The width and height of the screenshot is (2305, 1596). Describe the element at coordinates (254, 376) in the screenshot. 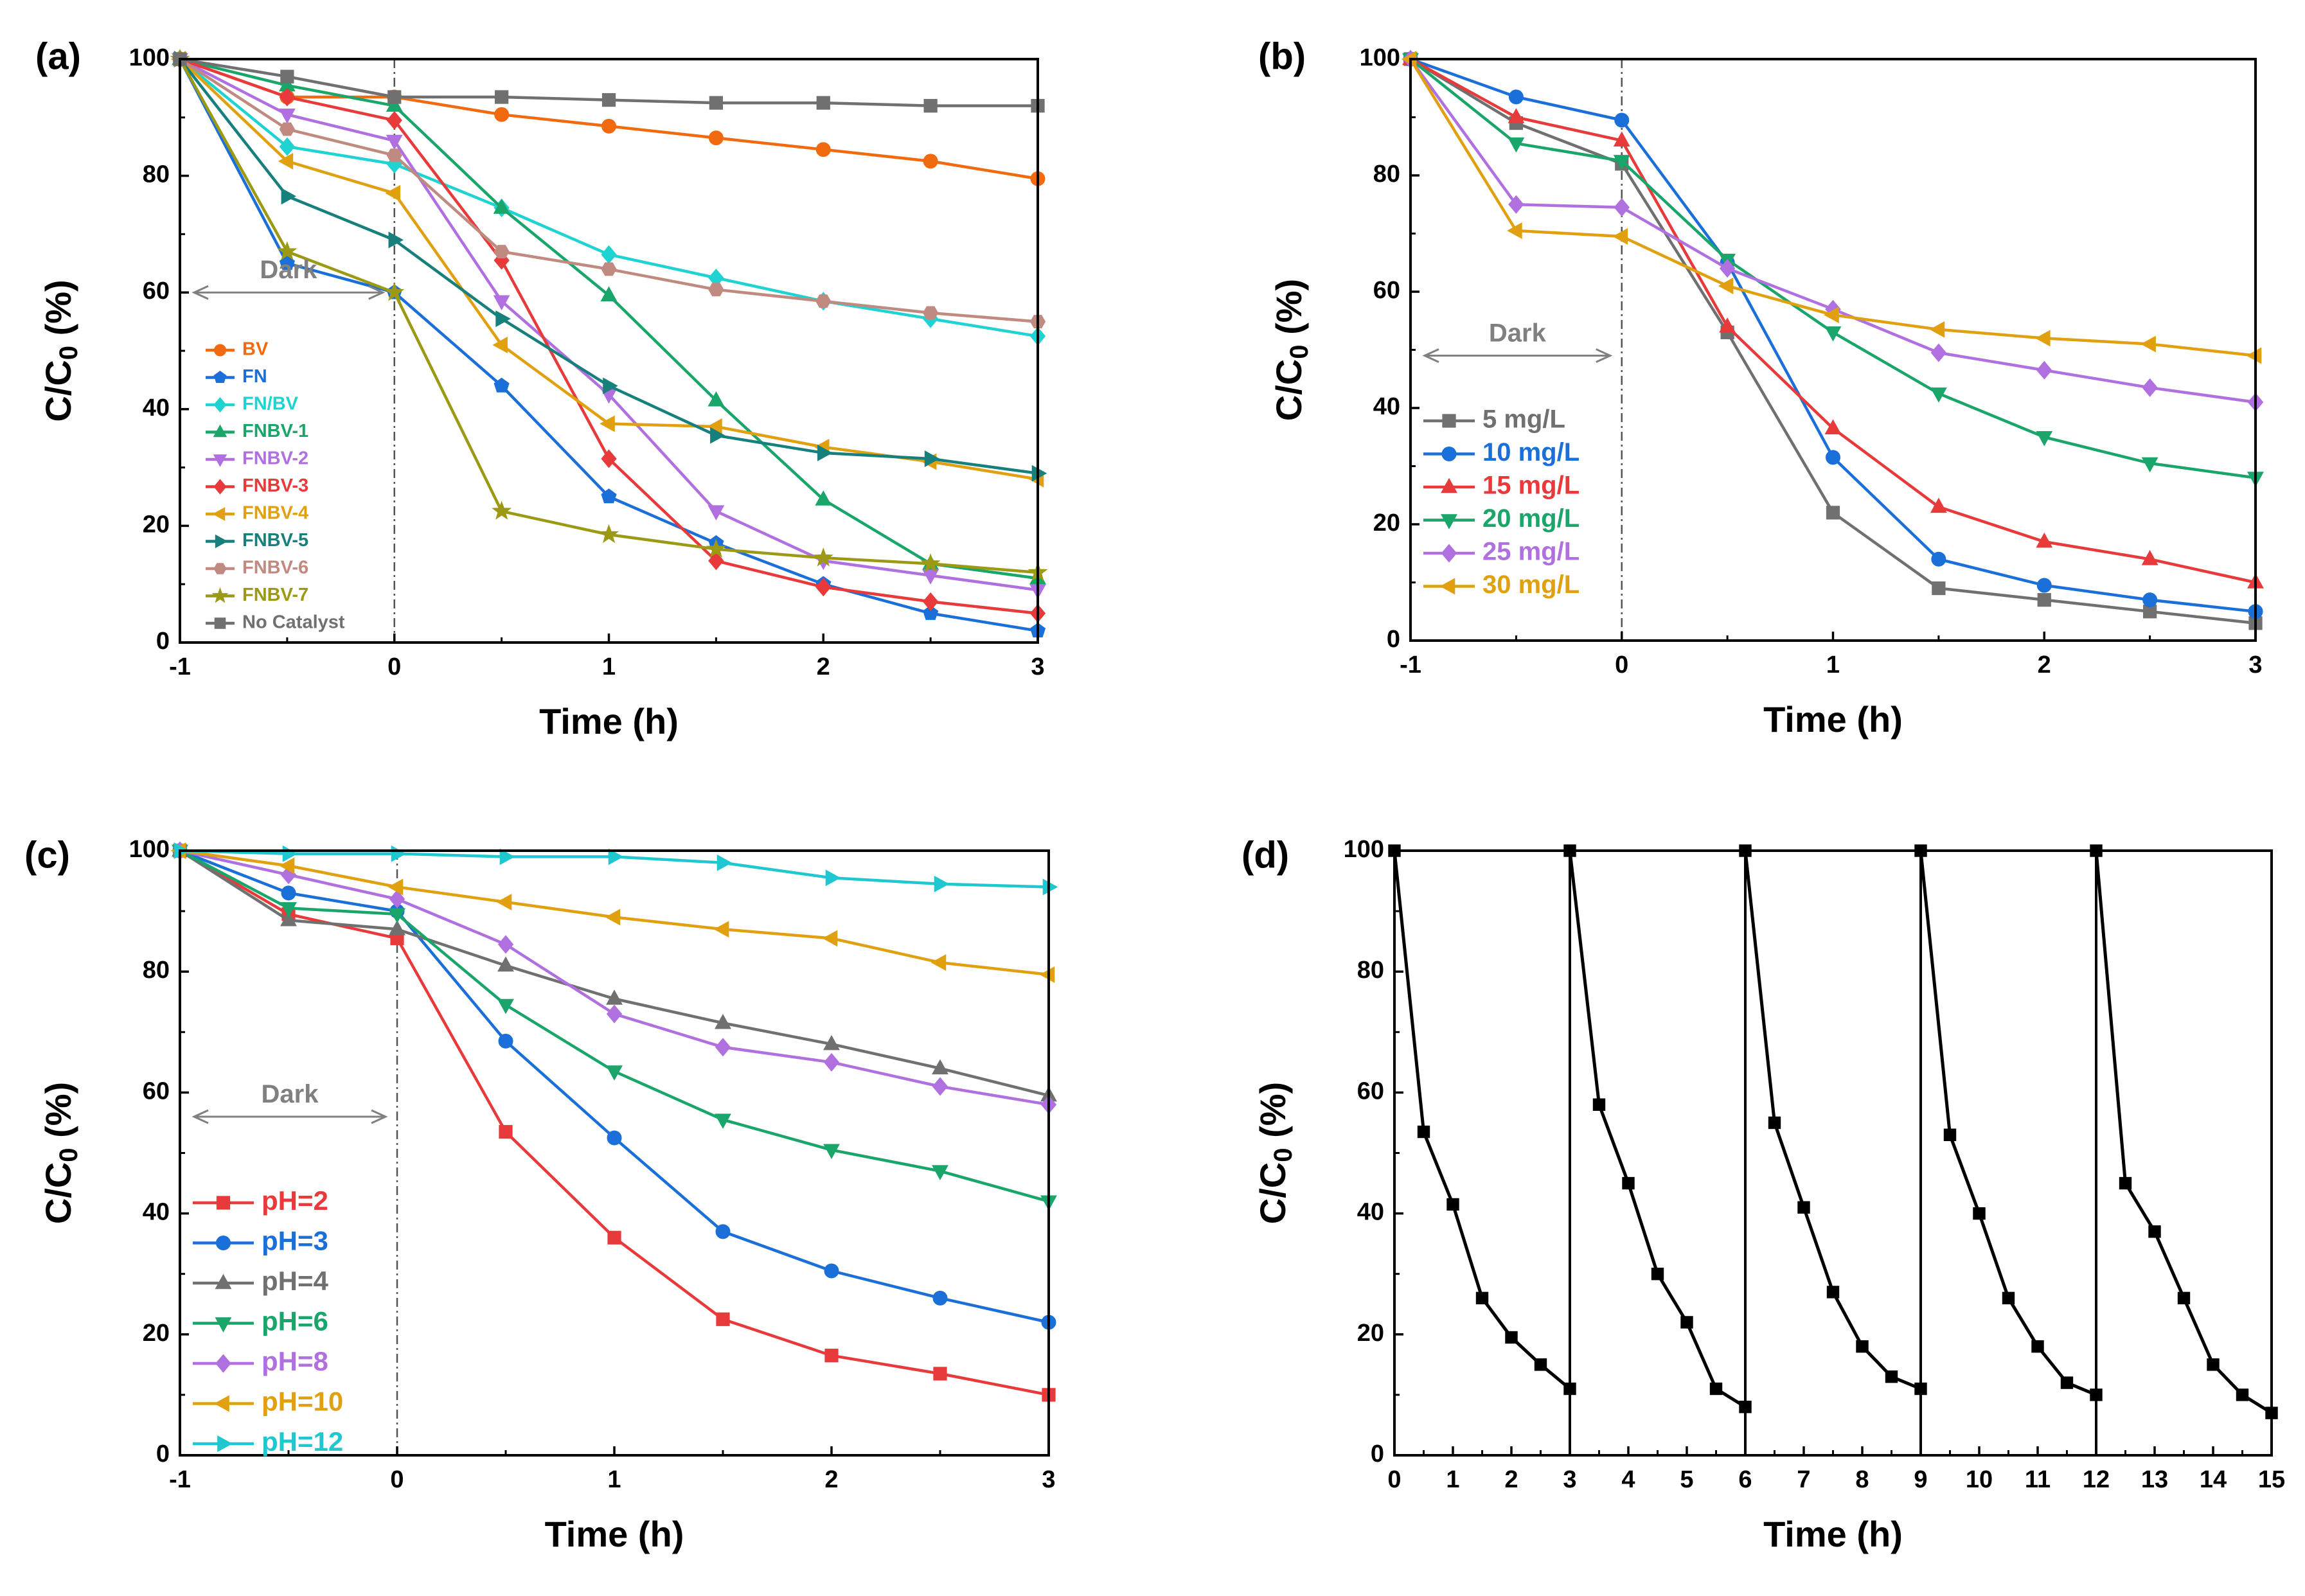

I see `legend-label: FN` at that location.